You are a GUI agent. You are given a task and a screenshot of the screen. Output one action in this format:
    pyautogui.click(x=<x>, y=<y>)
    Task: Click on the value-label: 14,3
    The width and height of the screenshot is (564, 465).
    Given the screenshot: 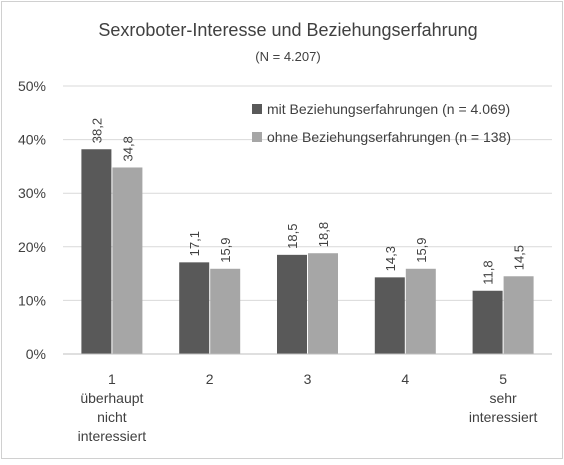 What is the action you would take?
    pyautogui.click(x=390, y=258)
    